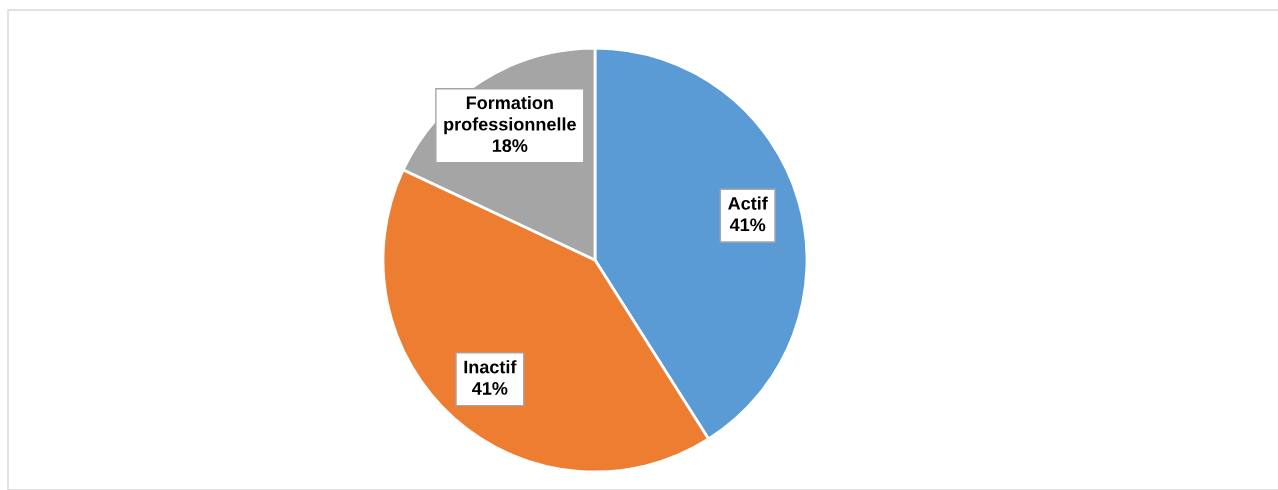 The image size is (1278, 490). What do you see at coordinates (510, 146) in the screenshot?
I see `data-label: 18%` at bounding box center [510, 146].